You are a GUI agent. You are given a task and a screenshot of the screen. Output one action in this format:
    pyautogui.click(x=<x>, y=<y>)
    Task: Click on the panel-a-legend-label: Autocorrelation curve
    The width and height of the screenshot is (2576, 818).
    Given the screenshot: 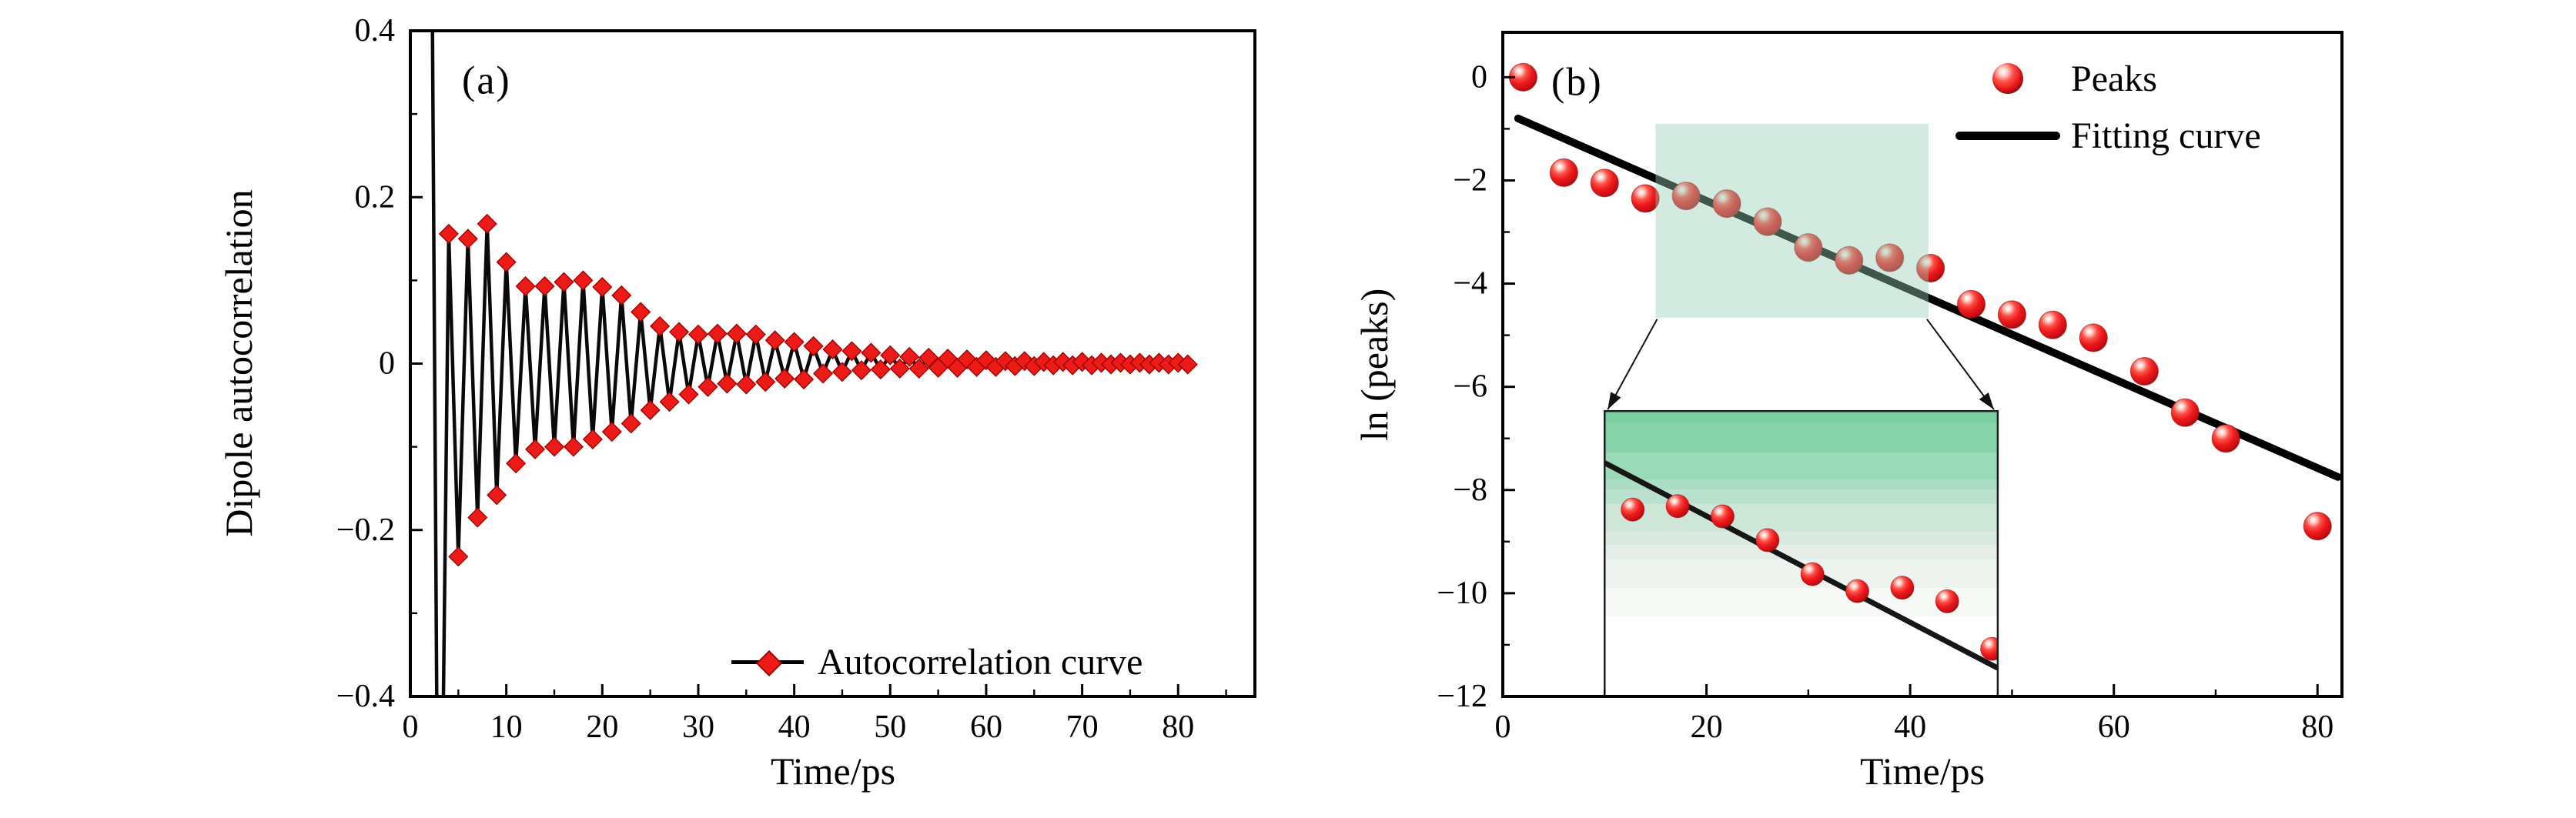 What is the action you would take?
    pyautogui.click(x=981, y=662)
    